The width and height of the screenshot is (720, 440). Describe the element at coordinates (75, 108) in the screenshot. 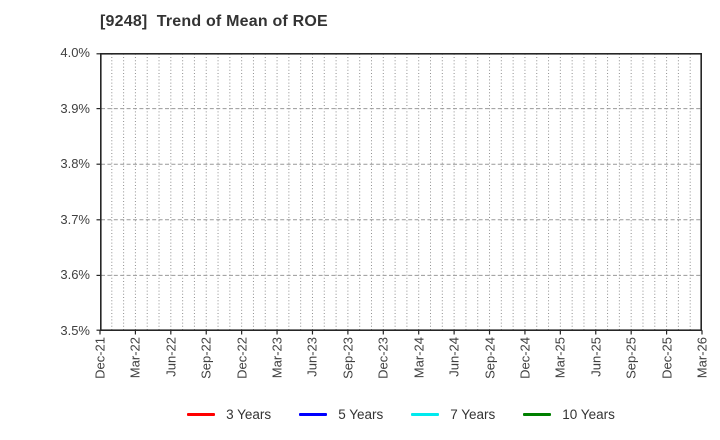

I see `y-tick-label: 3.9%` at that location.